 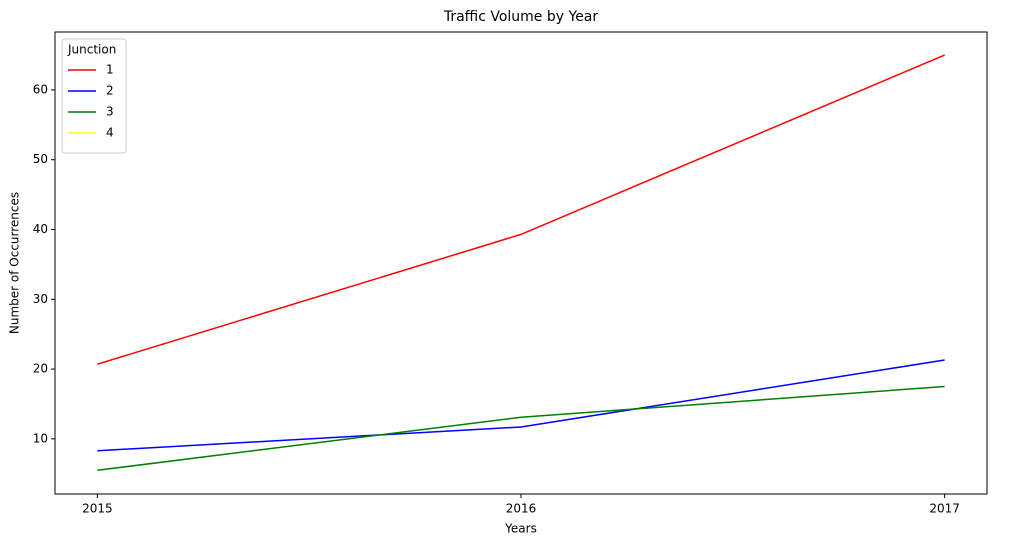 I want to click on y-tick-label: 10, so click(x=40, y=438).